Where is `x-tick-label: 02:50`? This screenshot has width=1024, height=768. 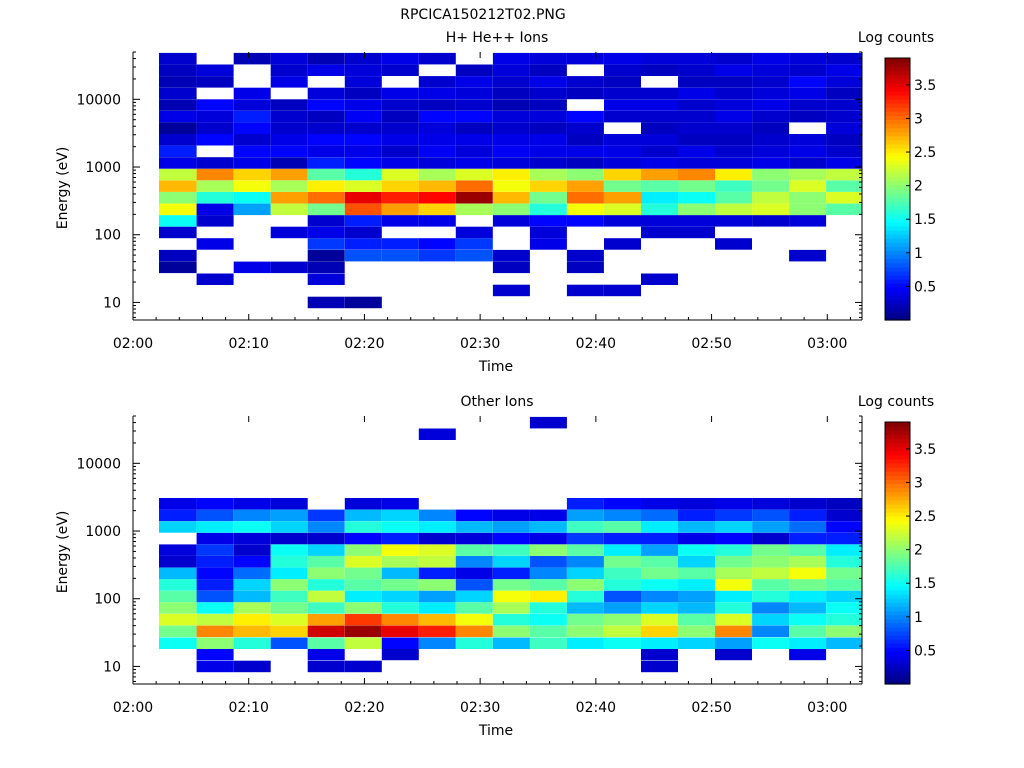
x-tick-label: 02:50 is located at coordinates (711, 344).